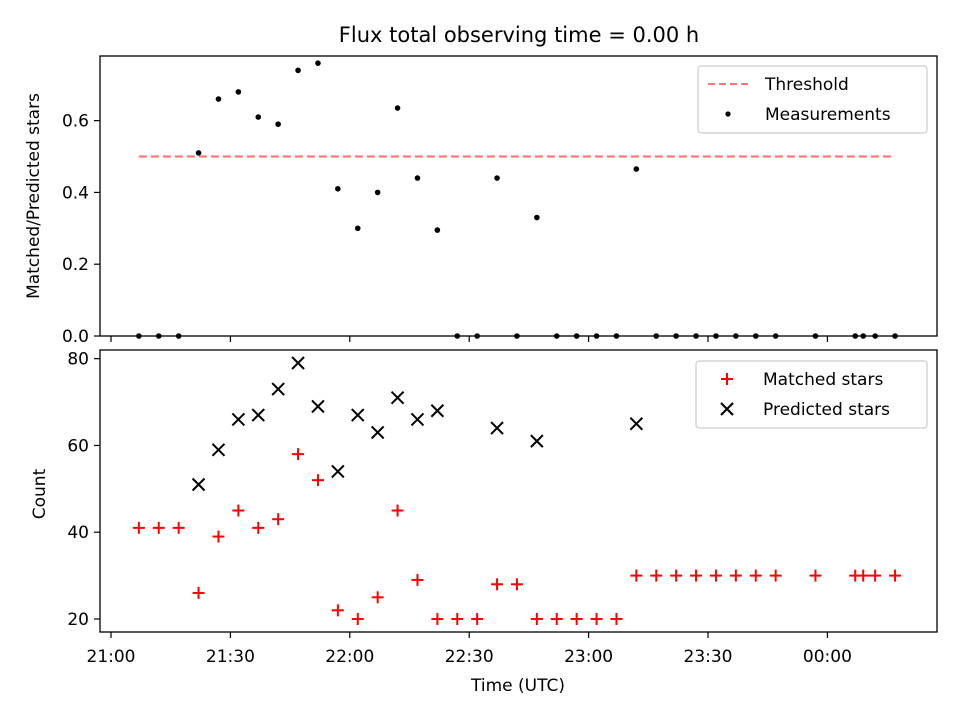  Describe the element at coordinates (111, 657) in the screenshot. I see `x-tick-label-0: 21:00` at that location.